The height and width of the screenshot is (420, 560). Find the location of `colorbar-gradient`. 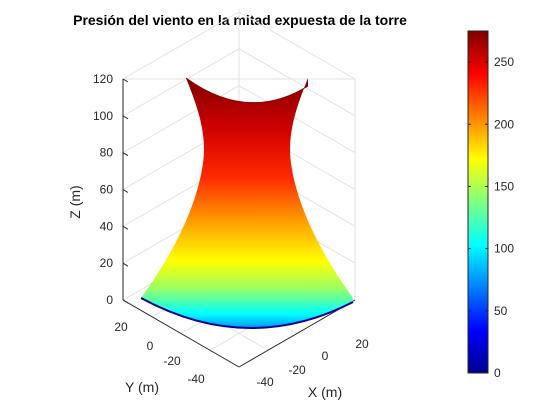

colorbar-gradient is located at coordinates (478, 202).